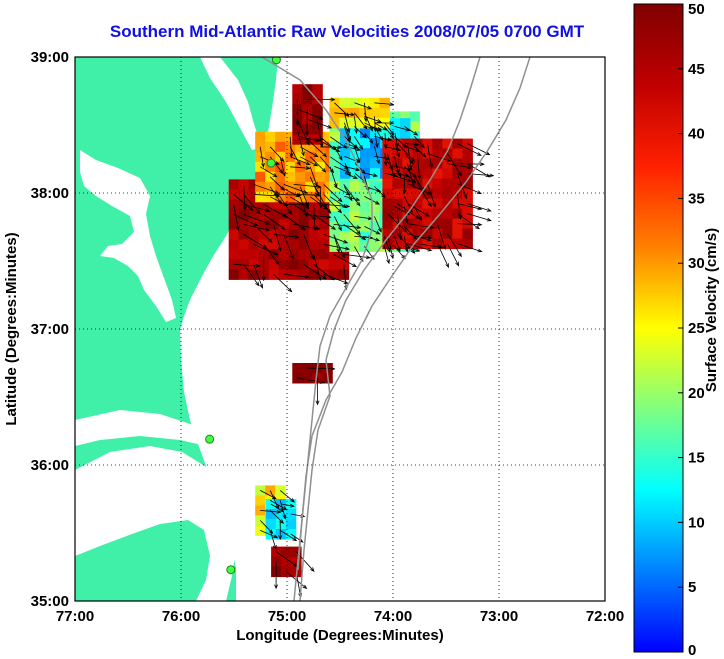 The image size is (724, 659). Describe the element at coordinates (696, 263) in the screenshot. I see `colorbar-tick-label: 30` at that location.